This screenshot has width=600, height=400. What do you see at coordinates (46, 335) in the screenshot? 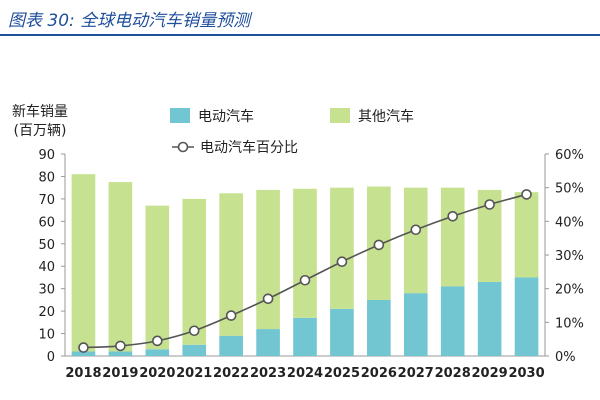
I see `y-tick-label: 10` at bounding box center [46, 335].